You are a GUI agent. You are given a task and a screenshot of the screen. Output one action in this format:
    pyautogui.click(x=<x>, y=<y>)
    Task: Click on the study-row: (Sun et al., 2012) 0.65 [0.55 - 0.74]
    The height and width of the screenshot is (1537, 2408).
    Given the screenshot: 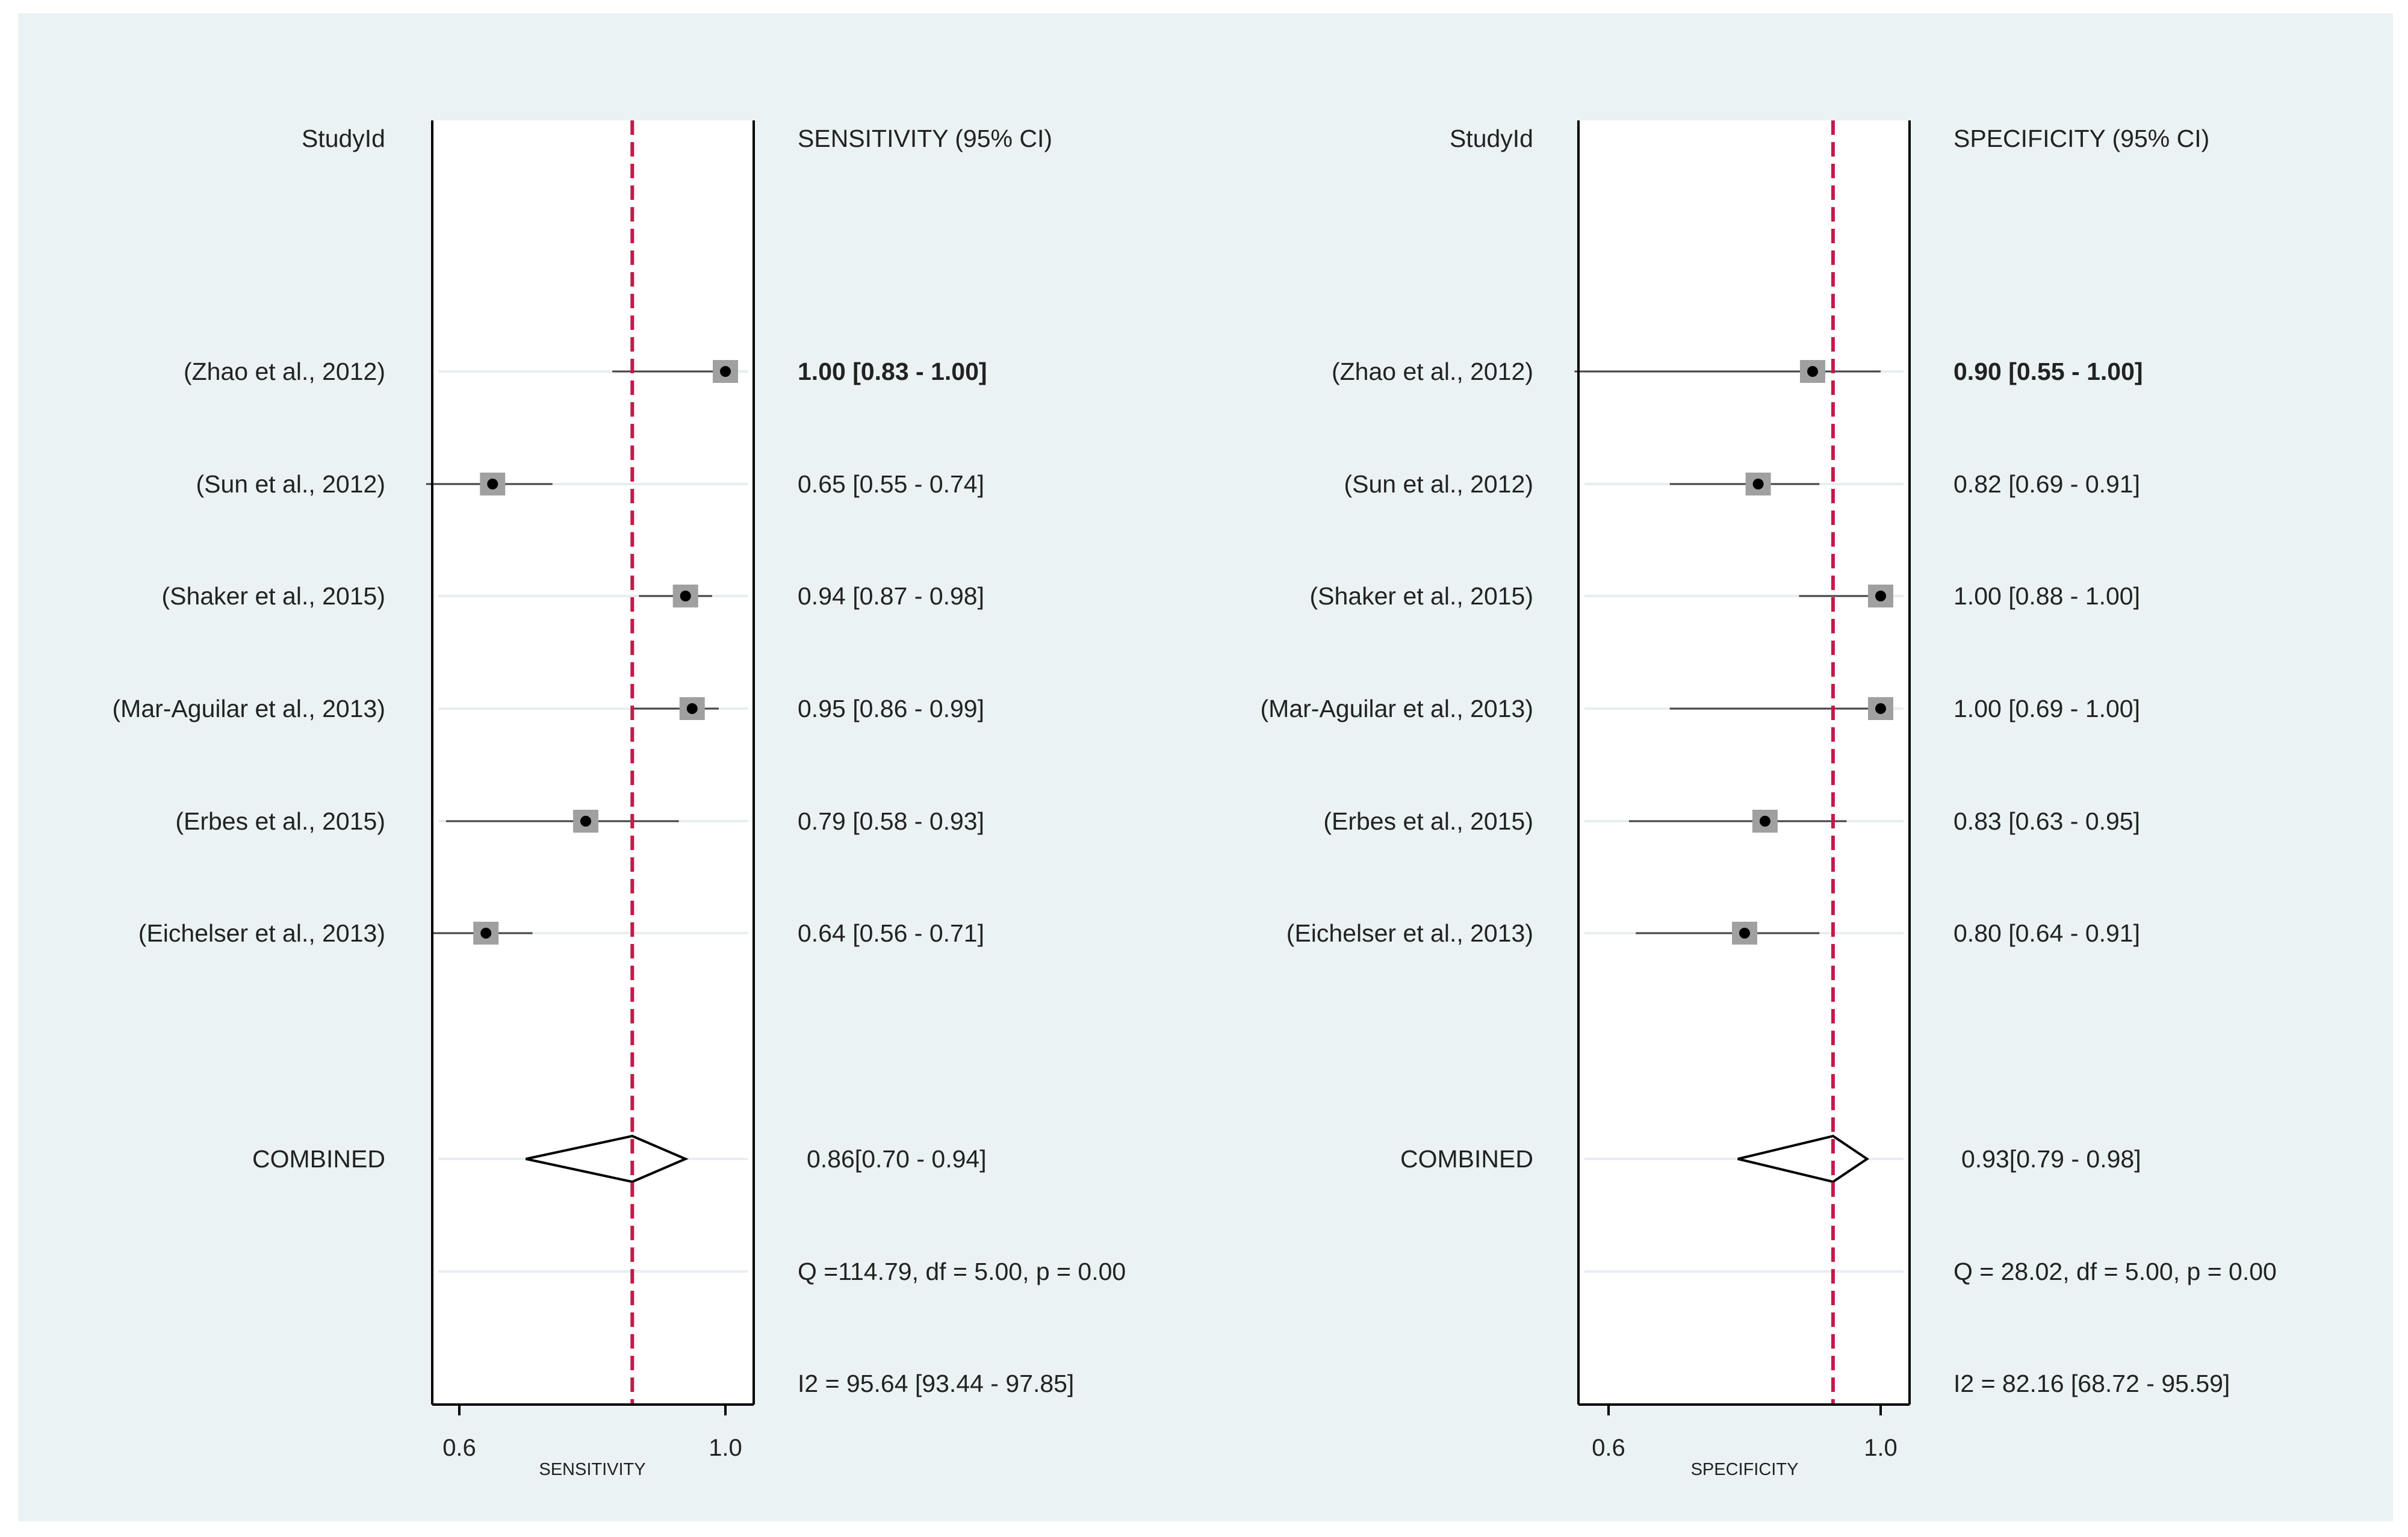 What is the action you would take?
    pyautogui.click(x=590, y=484)
    